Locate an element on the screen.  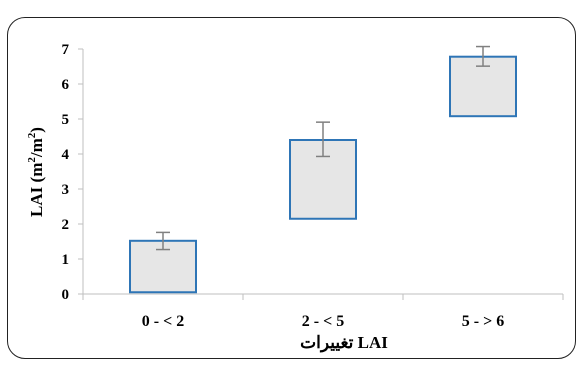
x-tick-label: 0 - < 2 is located at coordinates (163, 321).